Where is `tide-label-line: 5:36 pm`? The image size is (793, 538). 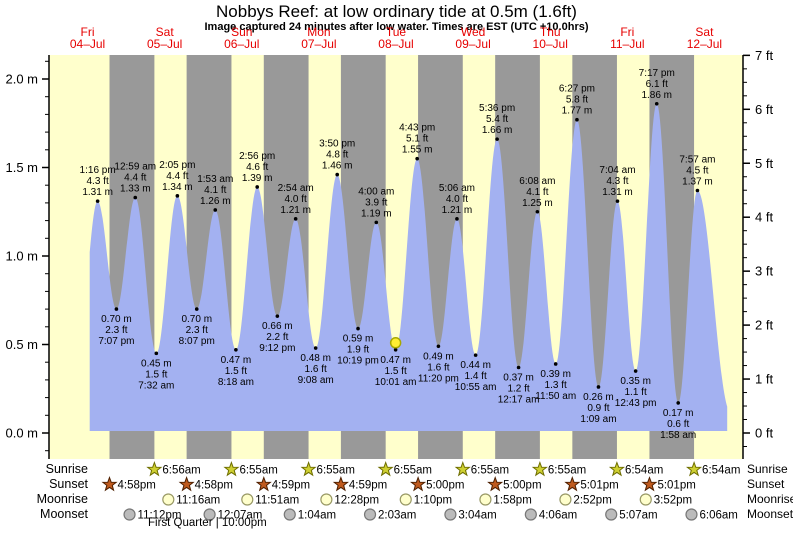 tide-label-line: 5:36 pm is located at coordinates (497, 108).